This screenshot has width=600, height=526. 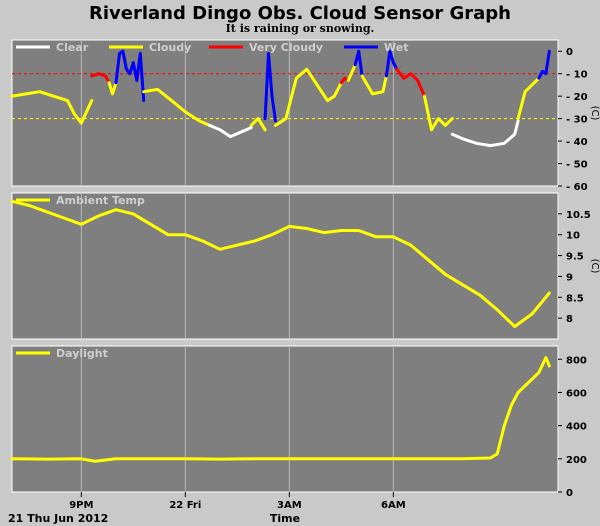 What do you see at coordinates (569, 319) in the screenshot?
I see `y-tick-label: 8` at bounding box center [569, 319].